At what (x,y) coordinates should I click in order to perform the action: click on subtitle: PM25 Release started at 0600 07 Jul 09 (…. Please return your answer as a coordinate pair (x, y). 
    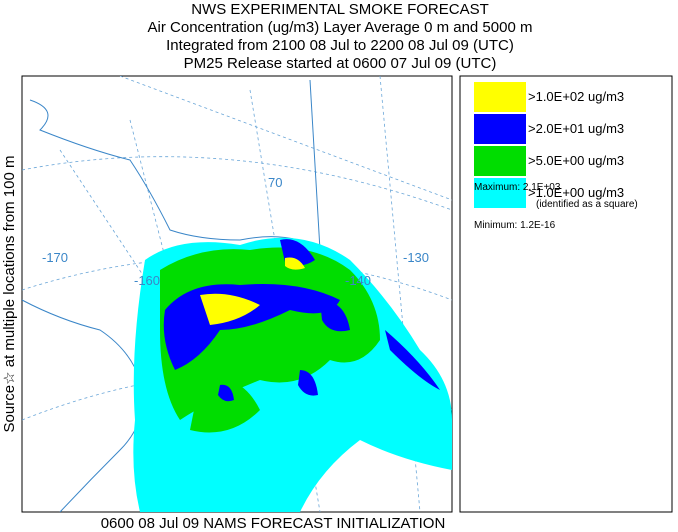
    Looking at the image, I should click on (340, 63).